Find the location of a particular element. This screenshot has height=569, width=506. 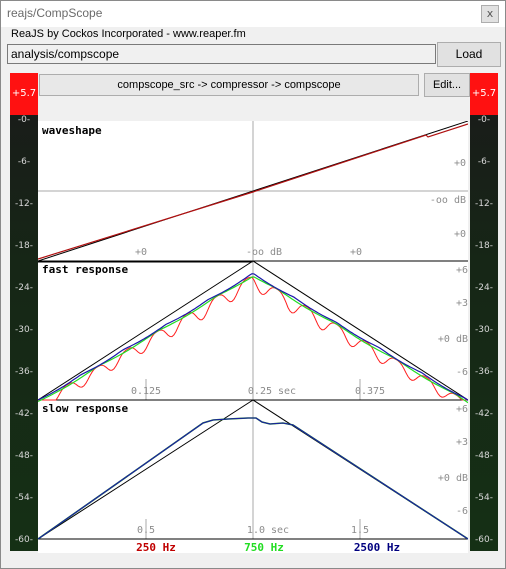

fast-bottom-label: 0.125 is located at coordinates (146, 391).